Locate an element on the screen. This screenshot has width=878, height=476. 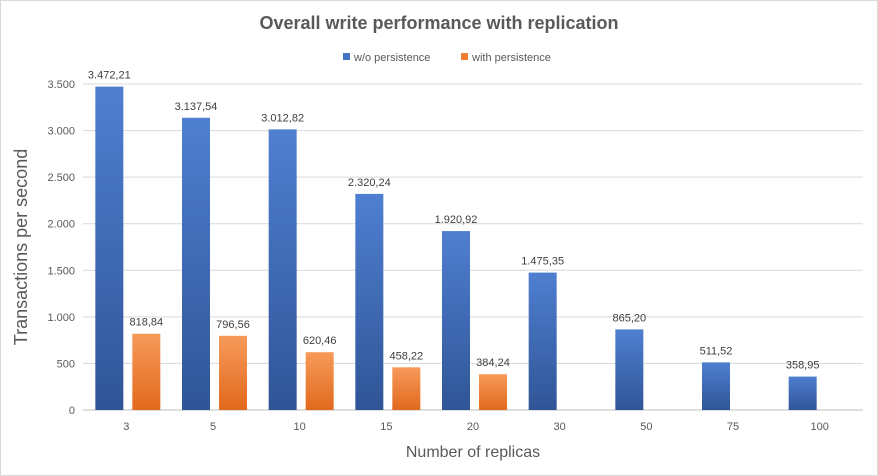
y-tick-label: 3.500 is located at coordinates (61, 85).